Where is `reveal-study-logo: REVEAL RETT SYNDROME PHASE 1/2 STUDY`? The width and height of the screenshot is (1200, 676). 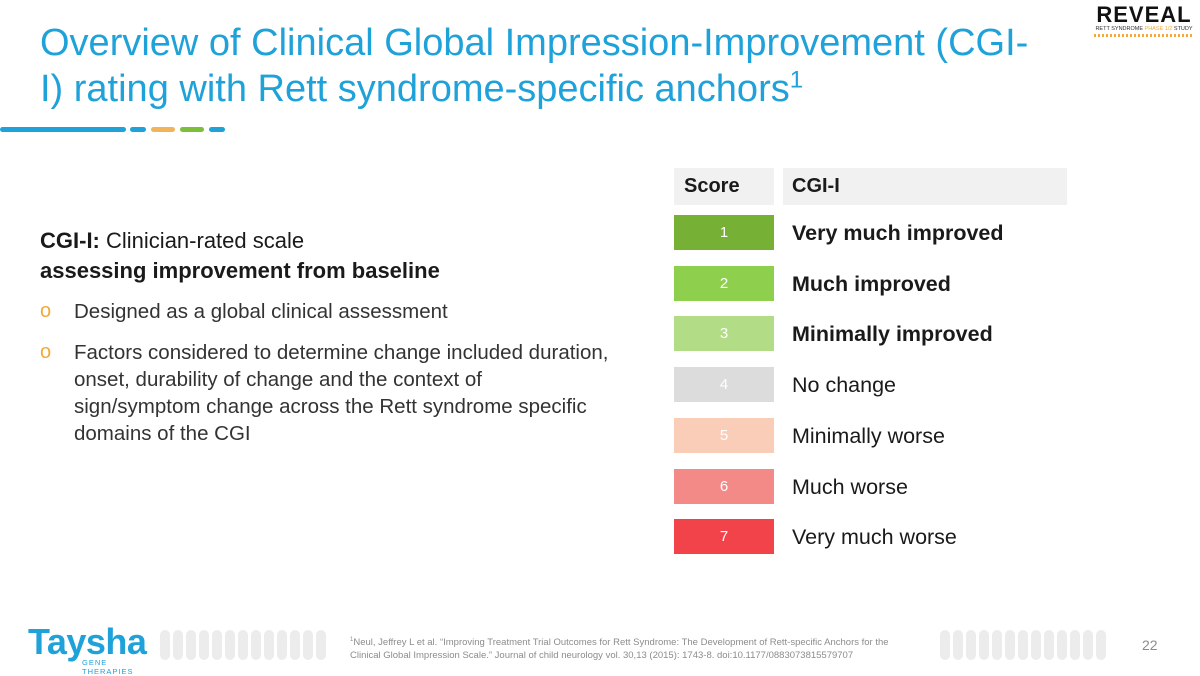
reveal-study-logo: REVEAL RETT SYNDROME PHASE 1/2 STUDY is located at coordinates (1144, 20).